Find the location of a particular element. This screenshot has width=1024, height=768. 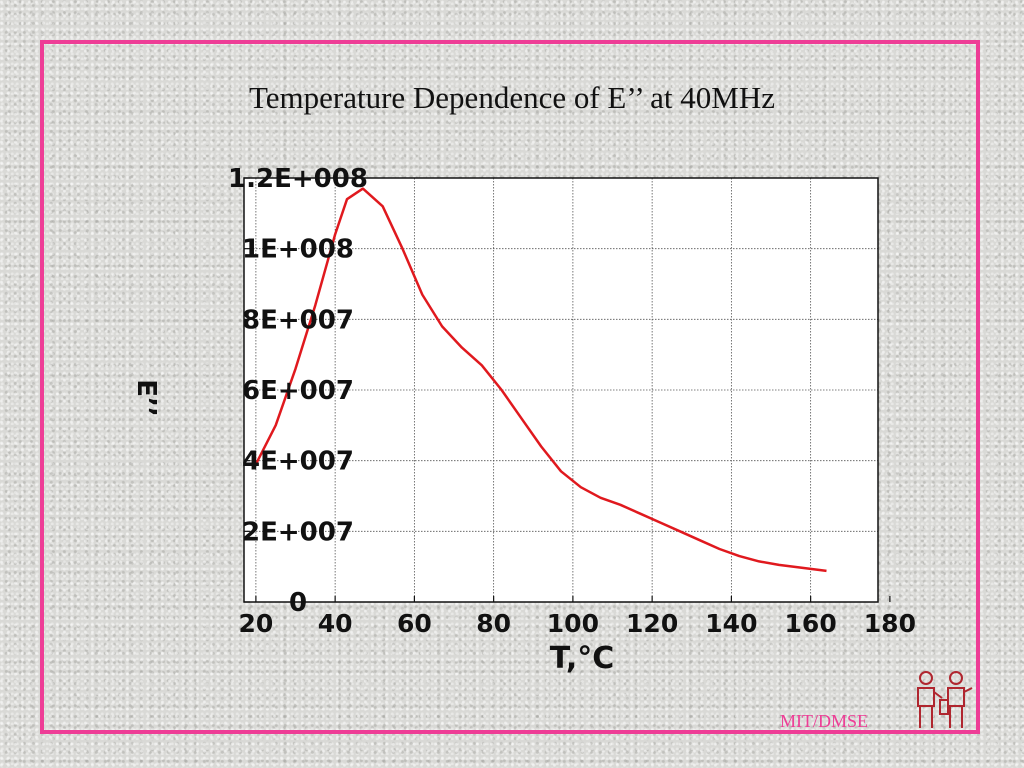

x-tick-label: 20 is located at coordinates (255, 623).